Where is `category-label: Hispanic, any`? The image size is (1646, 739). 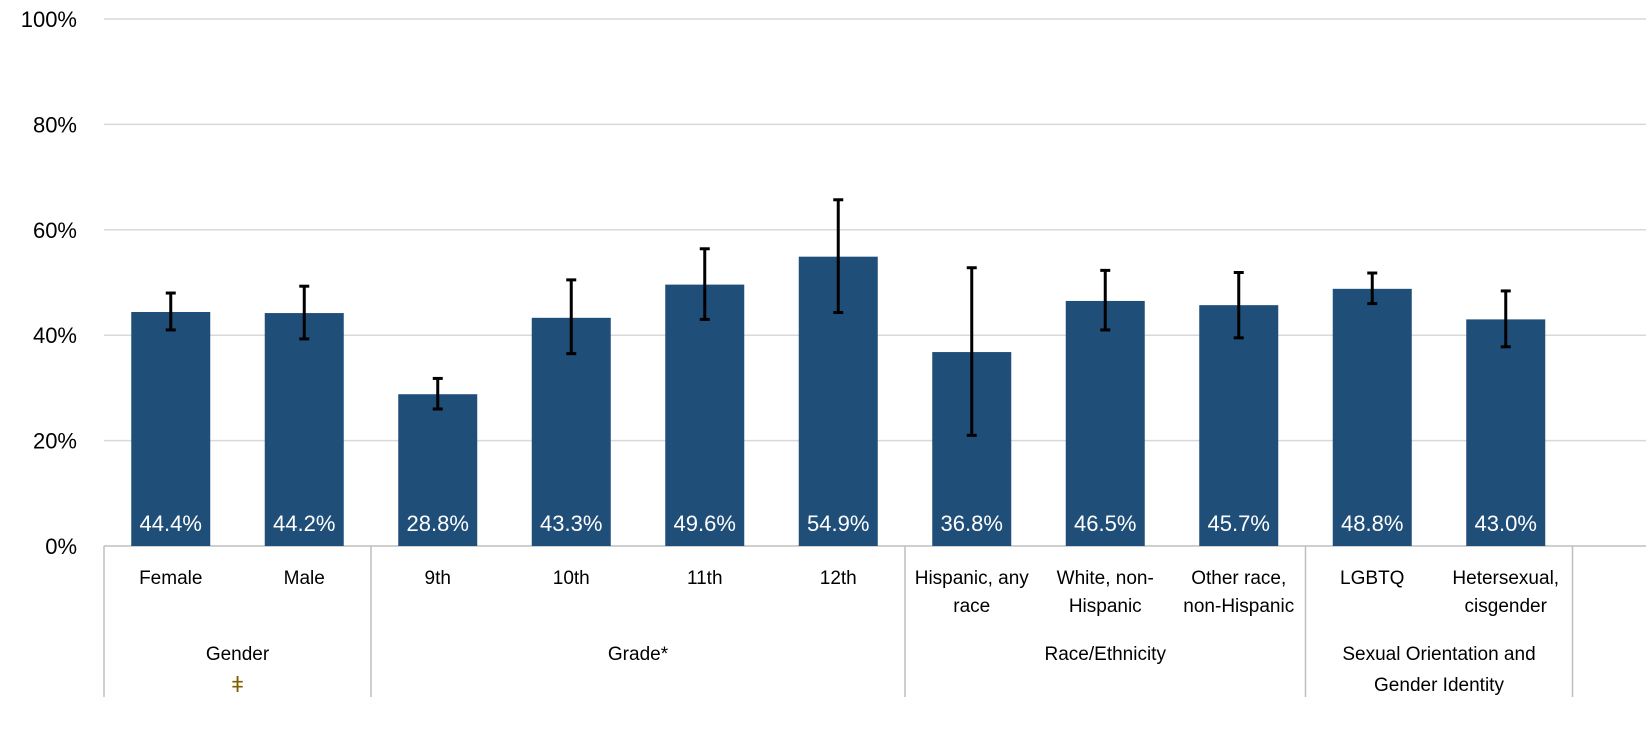
category-label: Hispanic, any is located at coordinates (972, 578).